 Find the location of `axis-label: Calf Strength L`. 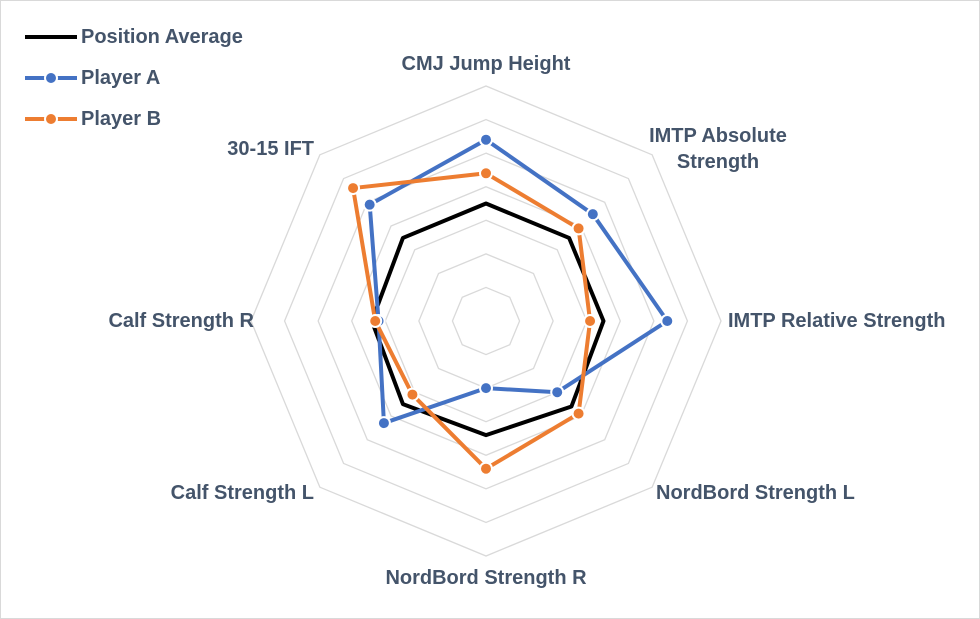

axis-label: Calf Strength L is located at coordinates (242, 493).